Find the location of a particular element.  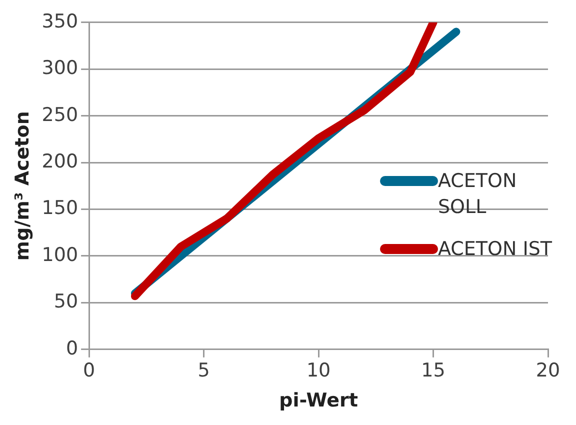

x-tick-label: 5 is located at coordinates (204, 371).